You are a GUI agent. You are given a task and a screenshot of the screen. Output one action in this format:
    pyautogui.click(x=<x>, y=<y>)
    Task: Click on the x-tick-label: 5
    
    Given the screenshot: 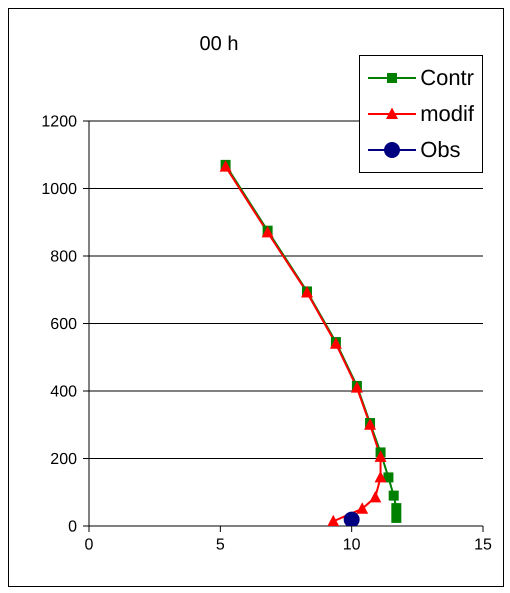 What is the action you would take?
    pyautogui.click(x=220, y=545)
    